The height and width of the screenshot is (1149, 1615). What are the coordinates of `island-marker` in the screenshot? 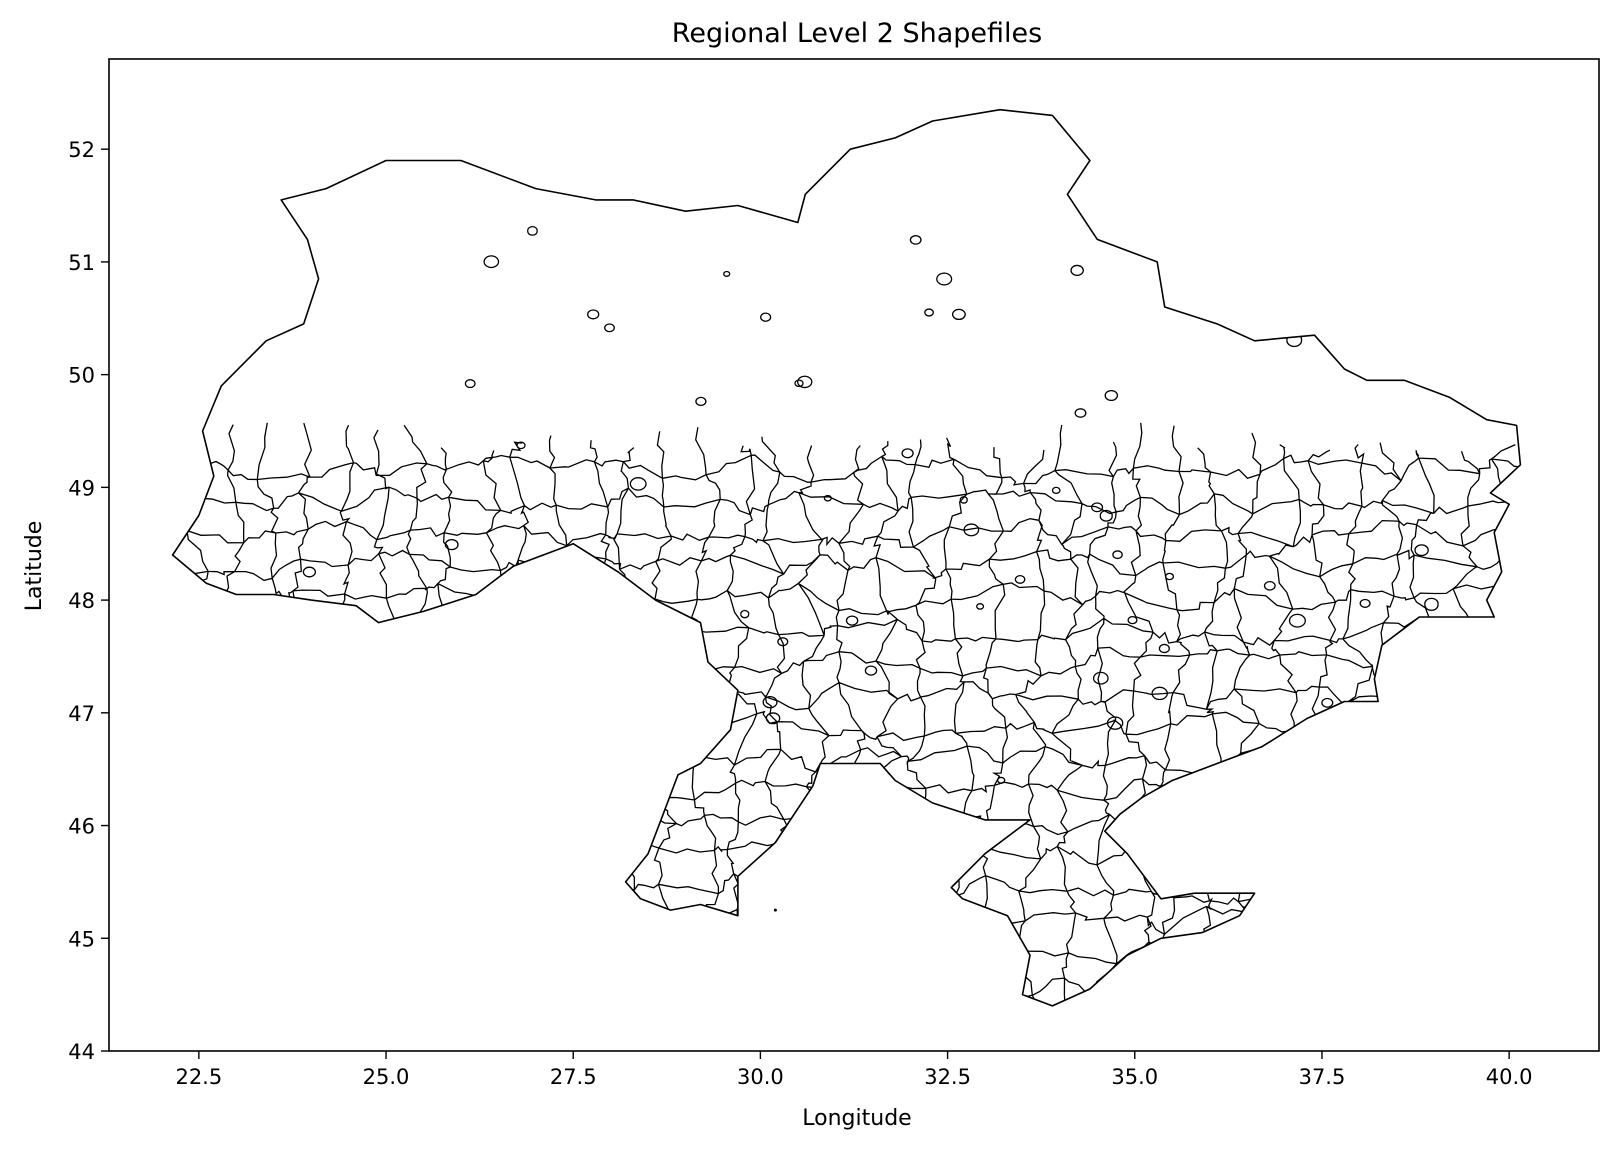 It's located at (775, 910).